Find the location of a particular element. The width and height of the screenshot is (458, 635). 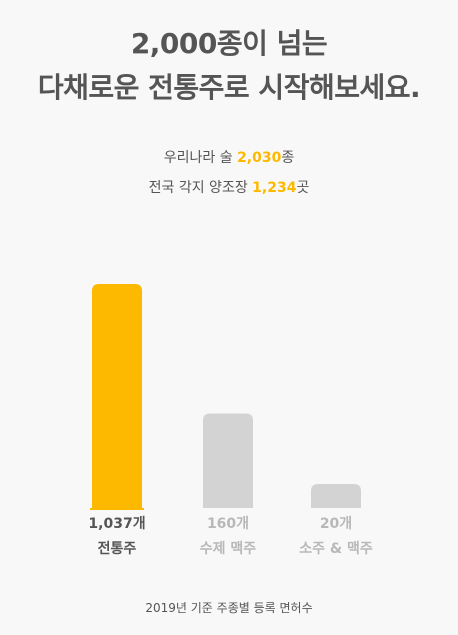

stat-liquor-prefix: 우리나라 술 is located at coordinates (200, 158).